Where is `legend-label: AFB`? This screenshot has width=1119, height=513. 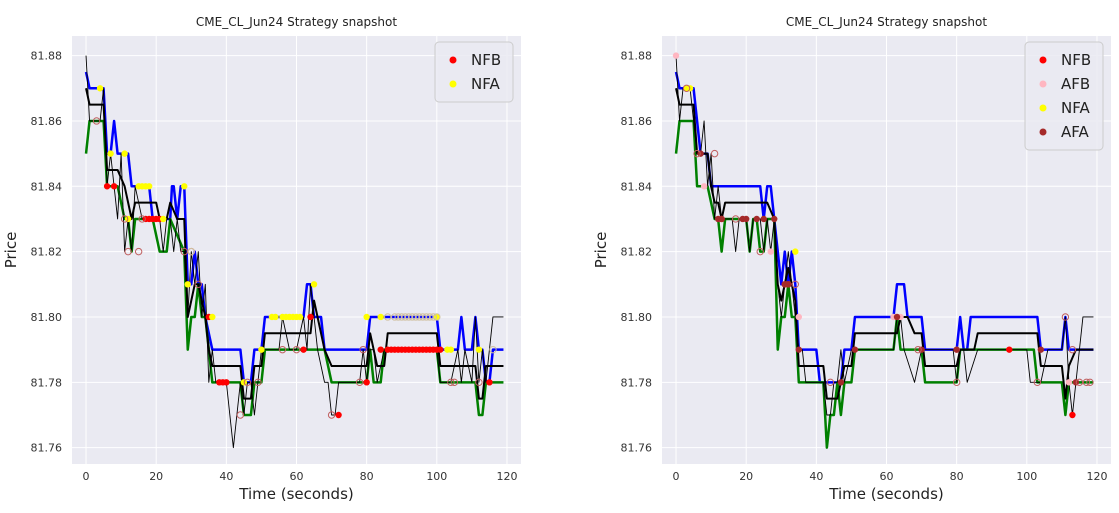 legend-label: AFB is located at coordinates (1075, 84).